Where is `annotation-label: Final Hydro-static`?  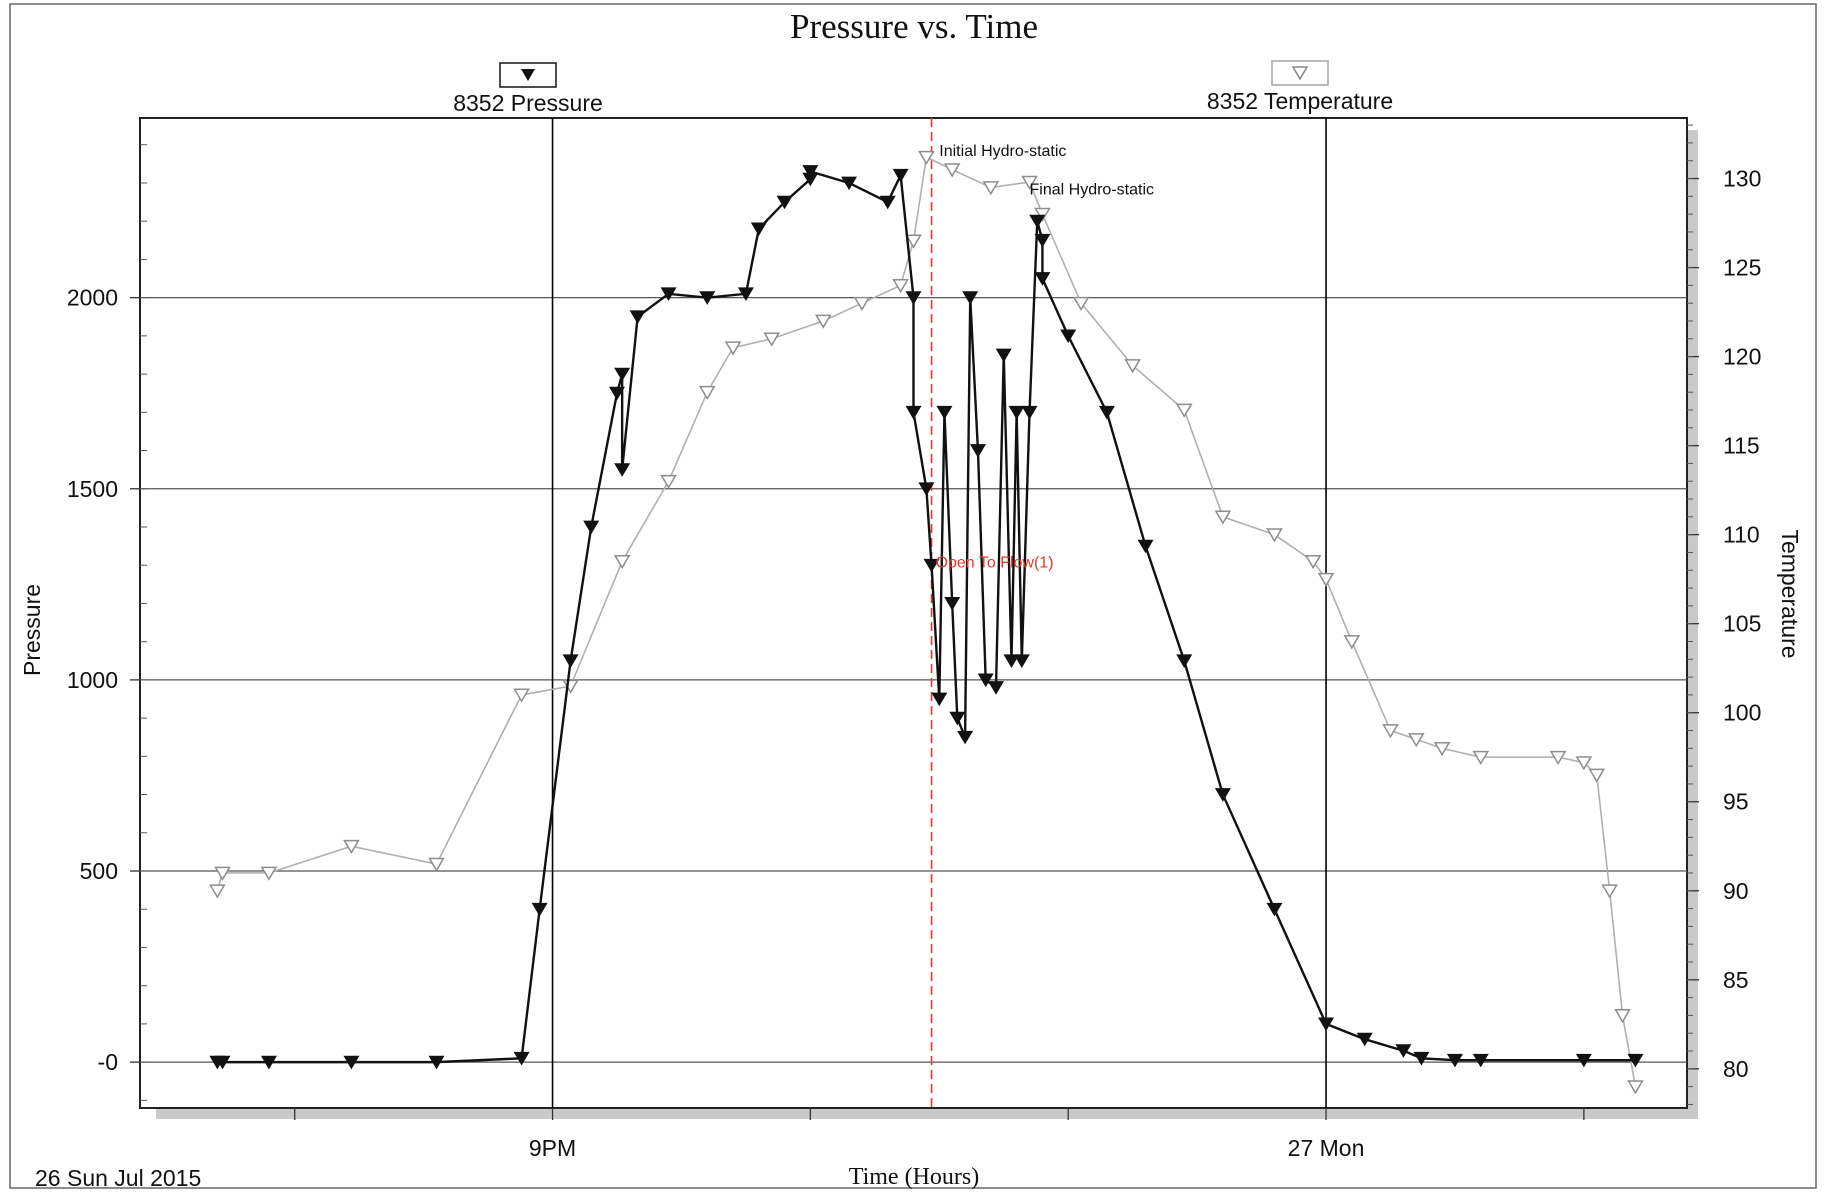
annotation-label: Final Hydro-static is located at coordinates (1092, 189).